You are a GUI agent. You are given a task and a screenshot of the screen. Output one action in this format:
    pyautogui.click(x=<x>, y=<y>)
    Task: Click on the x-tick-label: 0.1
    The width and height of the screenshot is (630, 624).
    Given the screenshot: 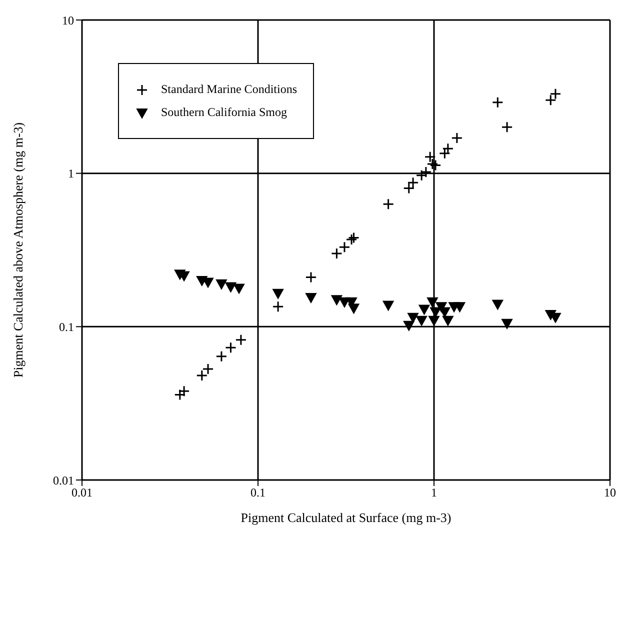 What is the action you would take?
    pyautogui.click(x=258, y=493)
    